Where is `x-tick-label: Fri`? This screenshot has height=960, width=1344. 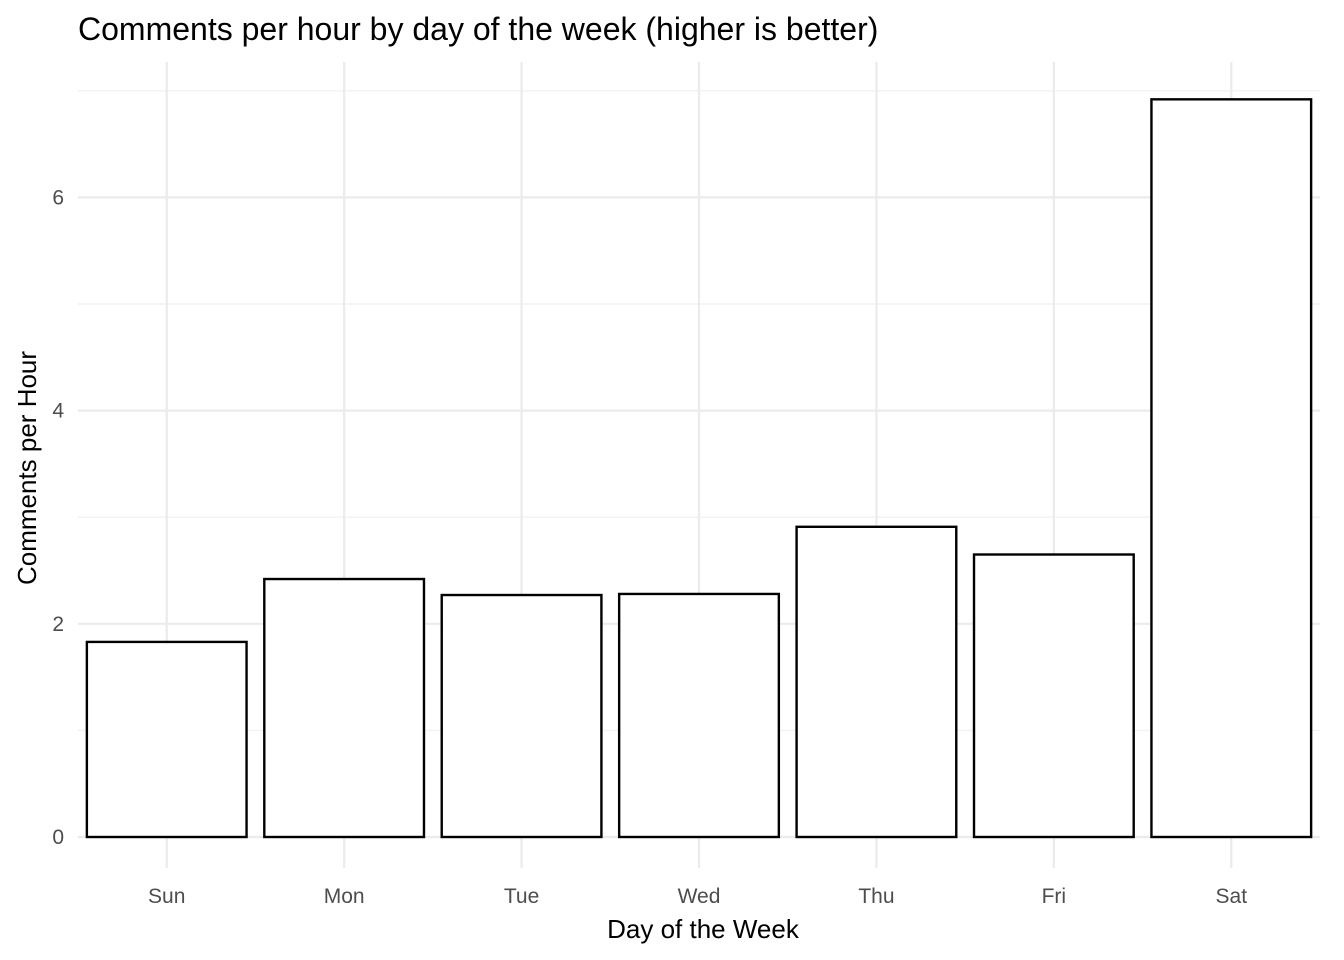
x-tick-label: Fri is located at coordinates (1054, 896).